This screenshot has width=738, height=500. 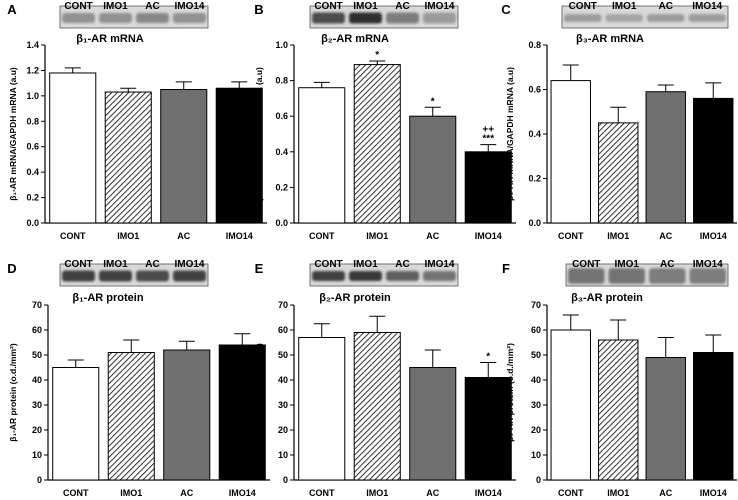 What do you see at coordinates (666, 6) in the screenshot?
I see `blot-lane-label: AC` at bounding box center [666, 6].